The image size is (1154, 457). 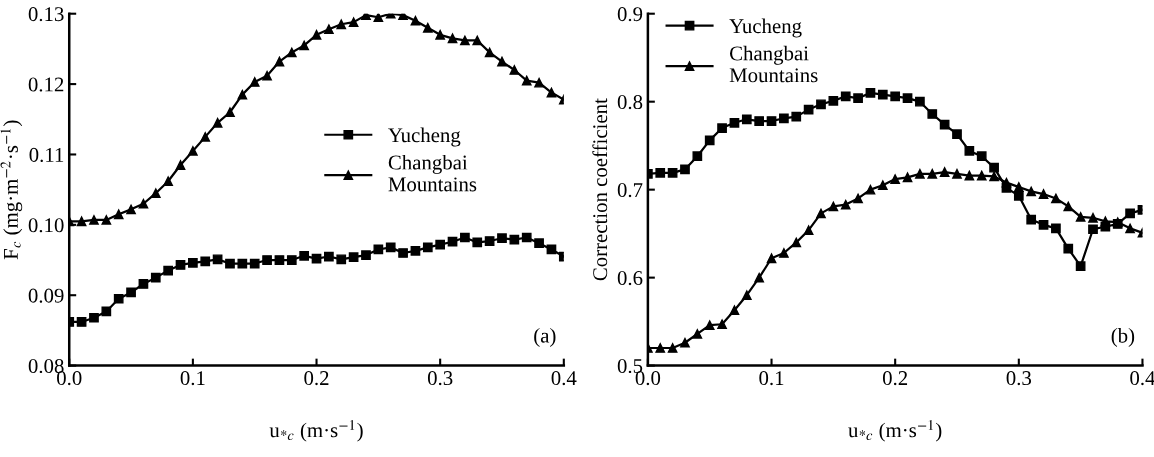 What do you see at coordinates (773, 64) in the screenshot?
I see `legend-label: Changbai Mountains` at bounding box center [773, 64].